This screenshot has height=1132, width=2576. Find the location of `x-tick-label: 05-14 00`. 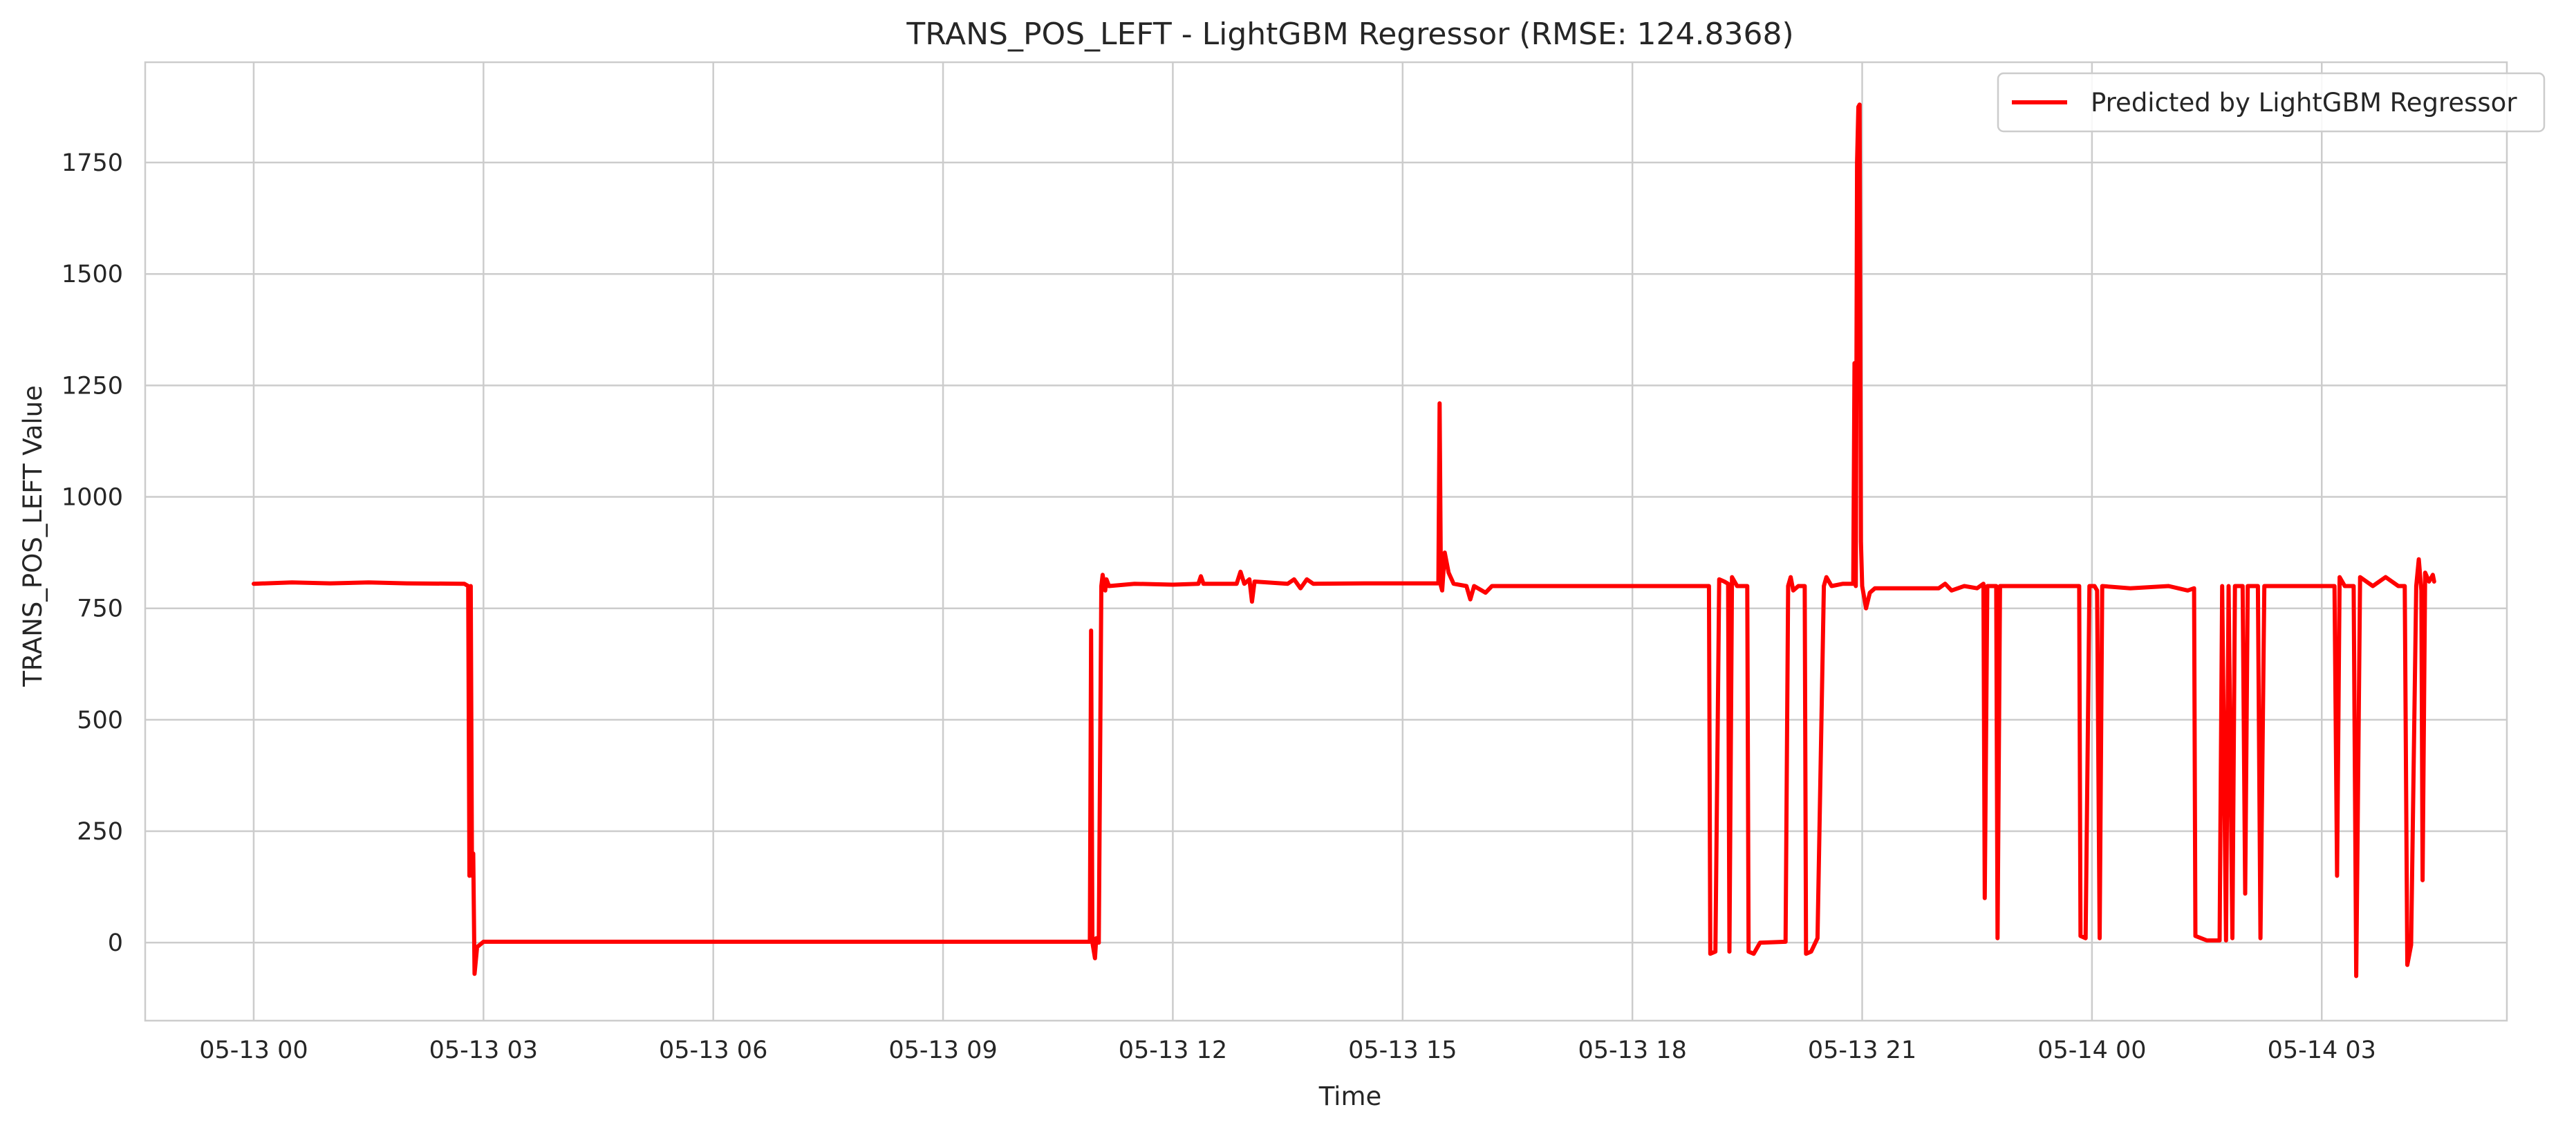

x-tick-label: 05-14 00 is located at coordinates (2091, 1050).